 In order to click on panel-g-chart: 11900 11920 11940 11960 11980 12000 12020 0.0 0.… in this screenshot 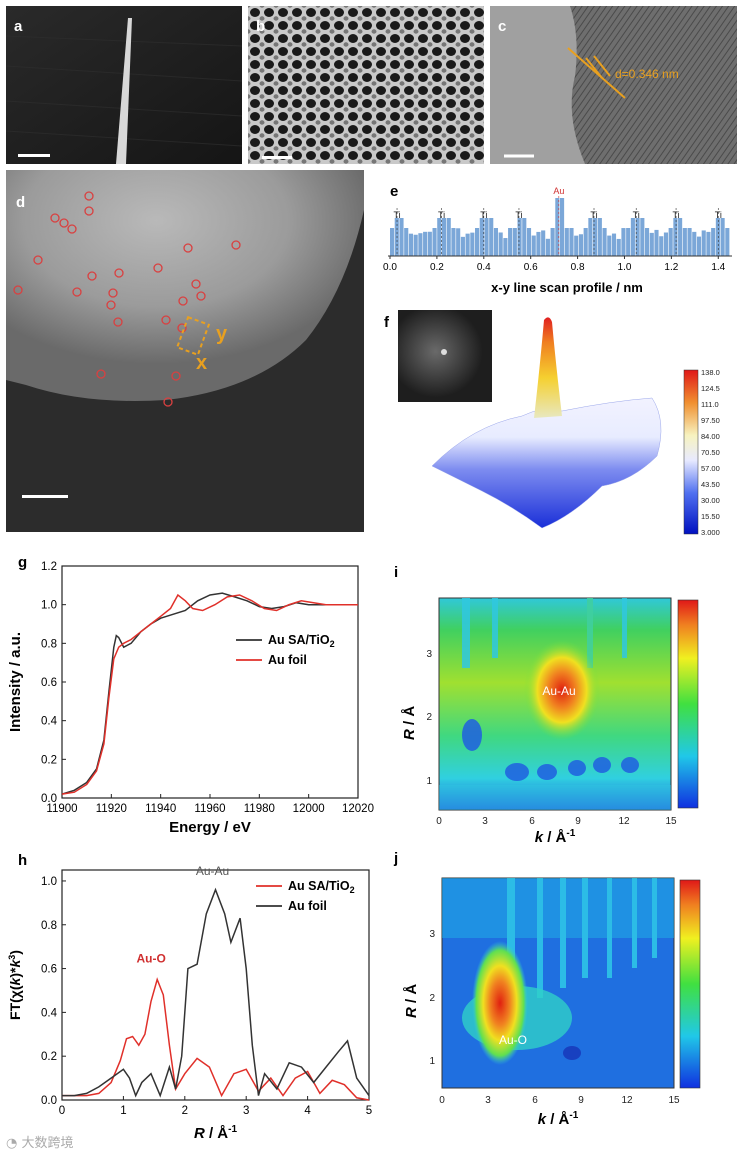, I will do `click(190, 698)`.